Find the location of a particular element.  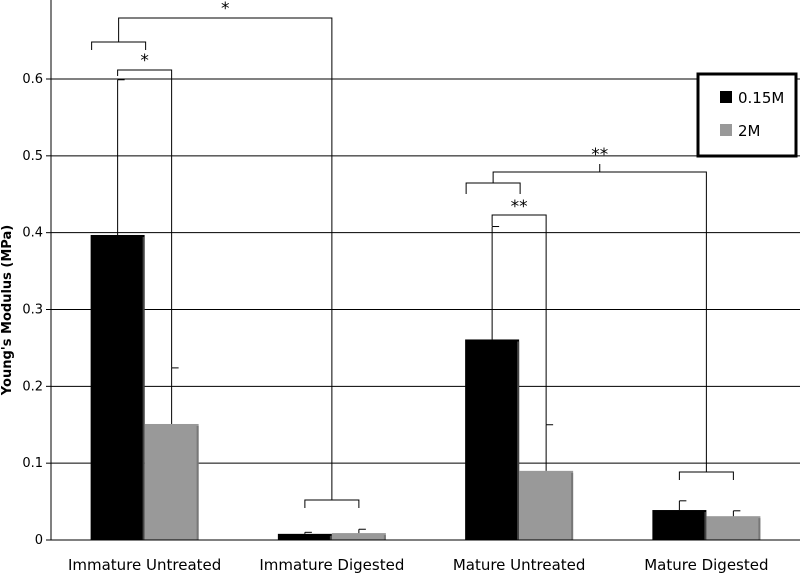

legend-swatch-2M is located at coordinates (726, 130).